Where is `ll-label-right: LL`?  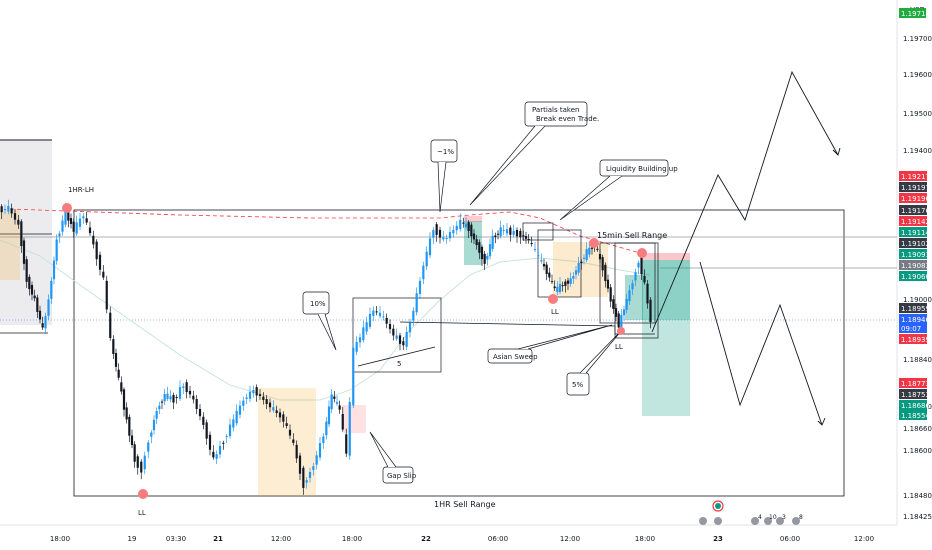 ll-label-right: LL is located at coordinates (619, 347).